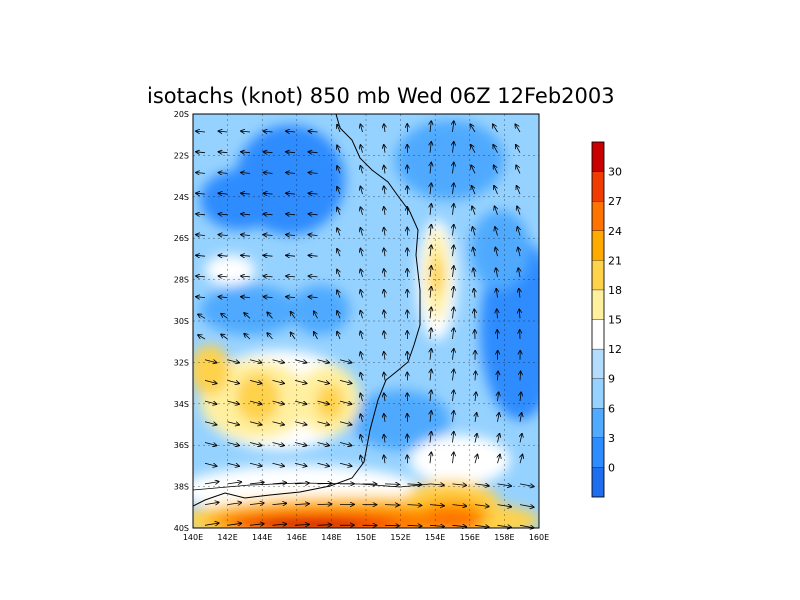 This screenshot has width=800, height=600. I want to click on y-tick-label: 20S, so click(181, 114).